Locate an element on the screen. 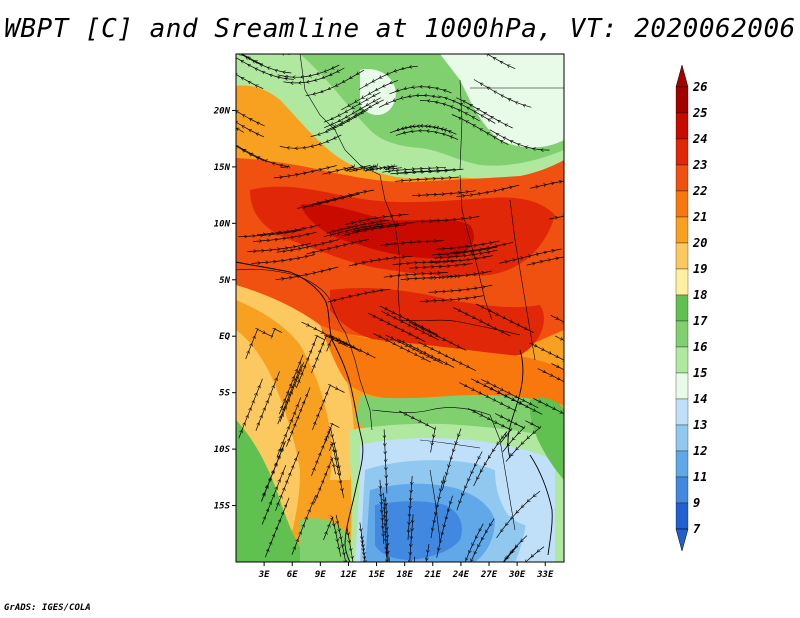  colorbar-label: 12 is located at coordinates (700, 451).